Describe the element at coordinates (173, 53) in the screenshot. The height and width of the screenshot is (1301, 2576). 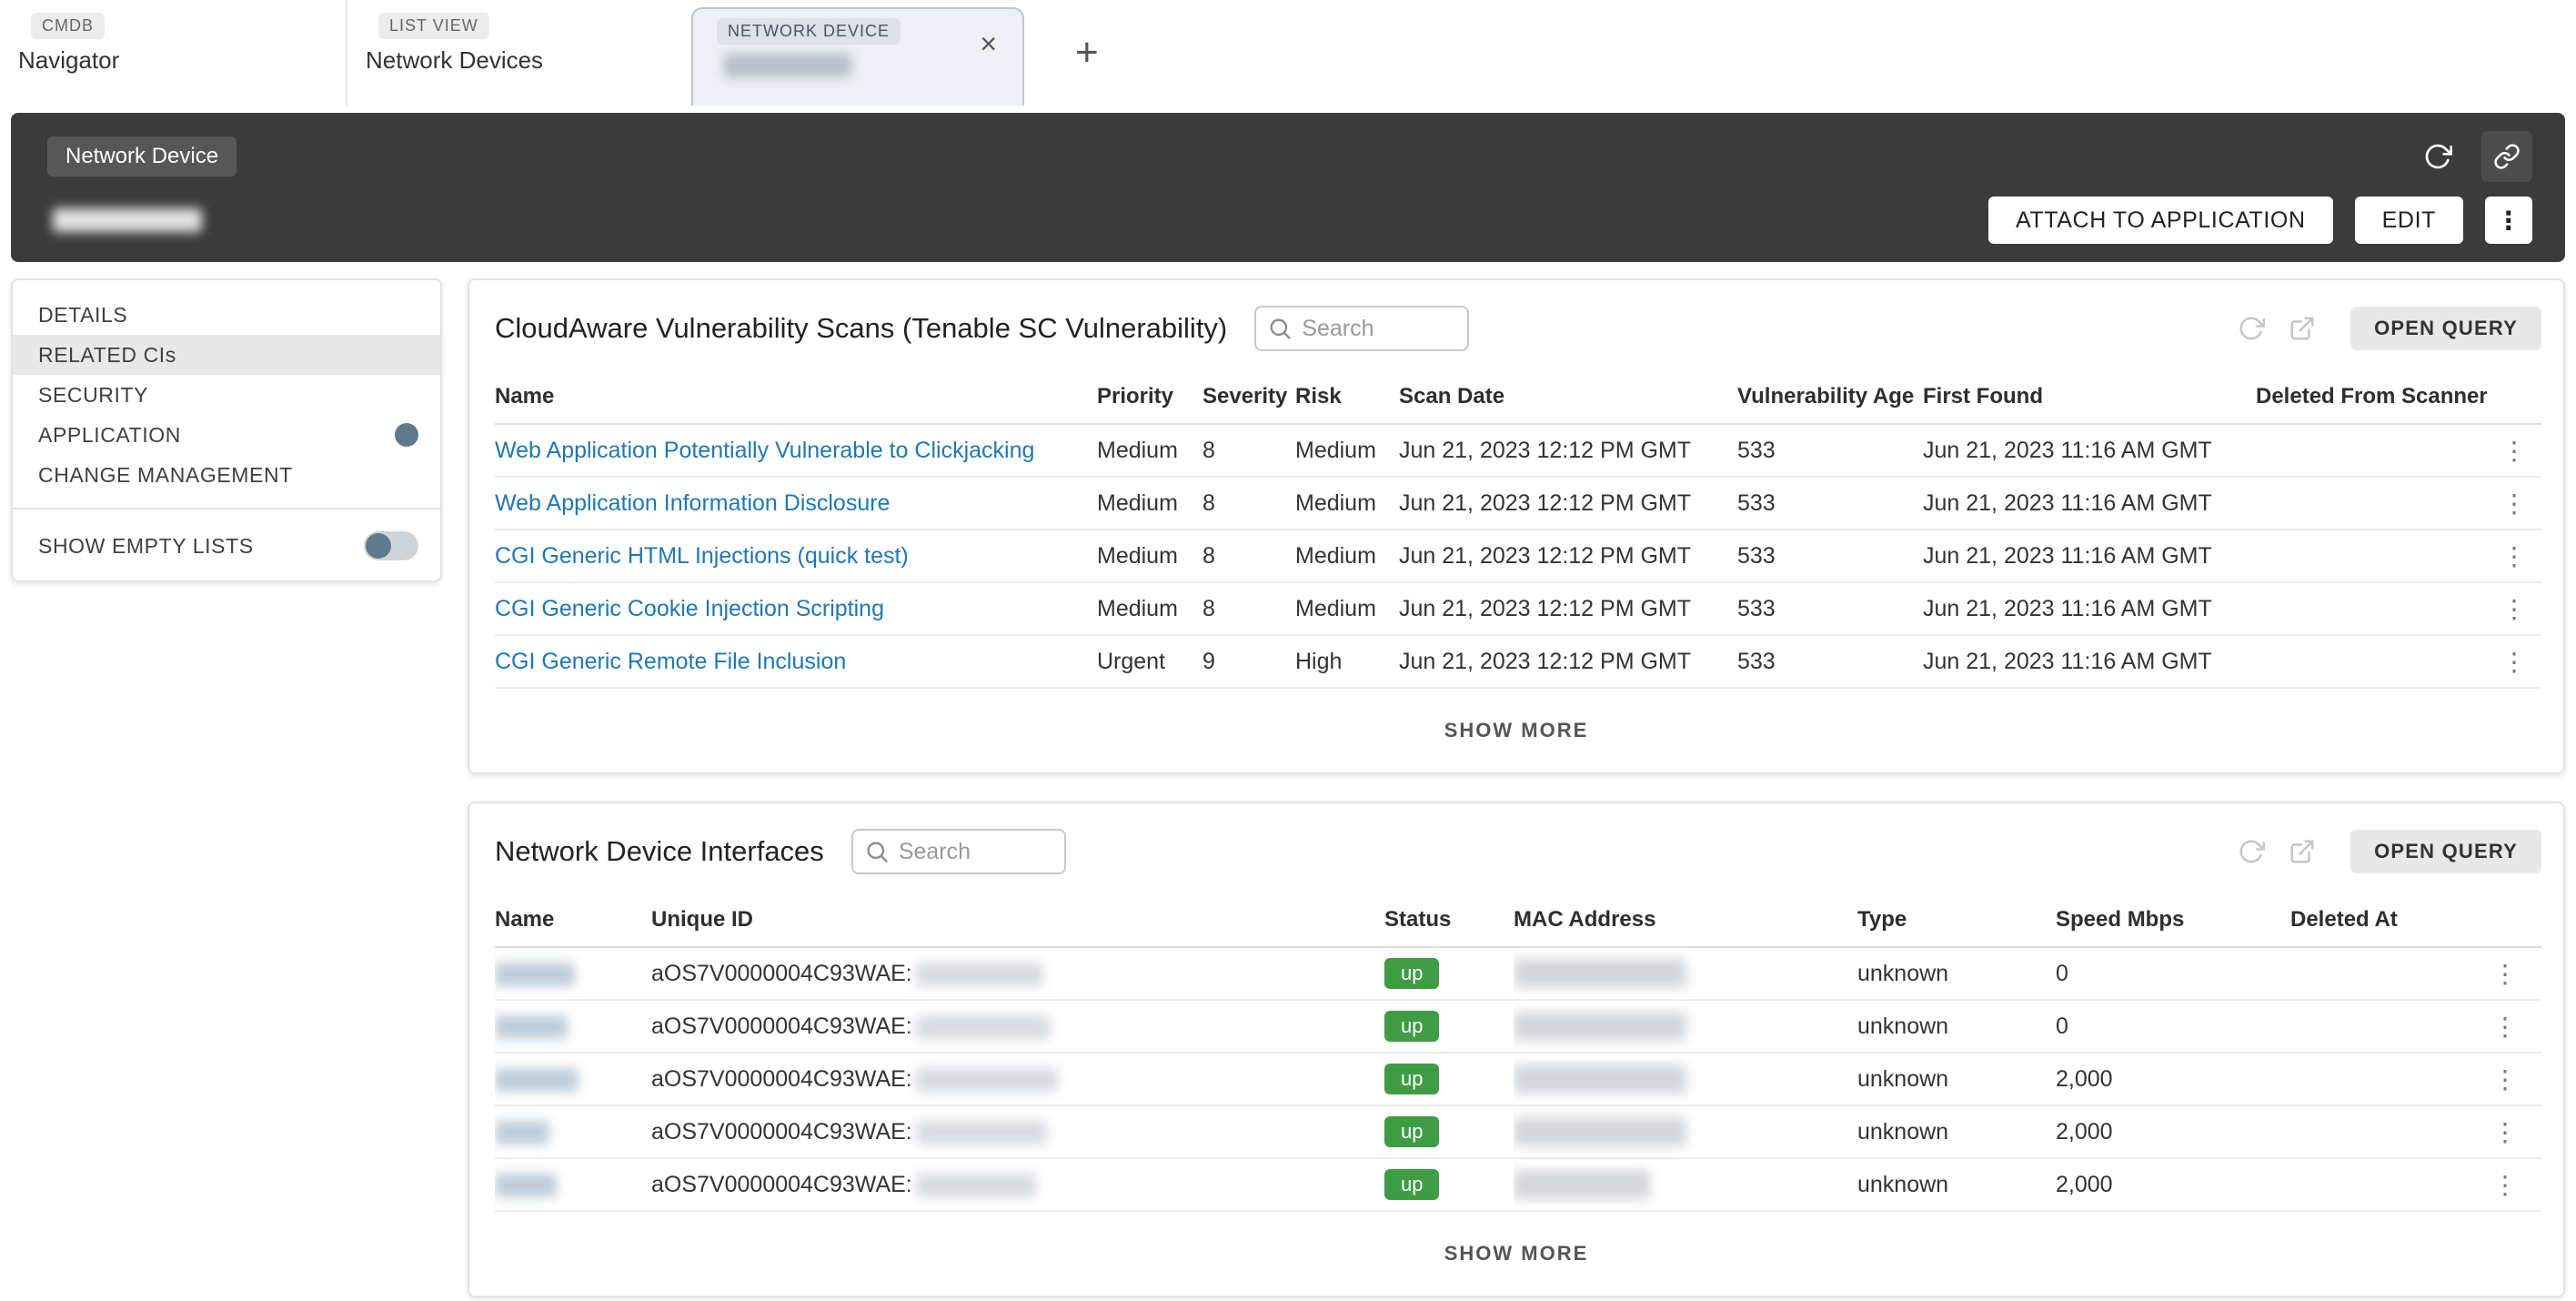
I see `tab-navigator: CMDB Navigator` at that location.